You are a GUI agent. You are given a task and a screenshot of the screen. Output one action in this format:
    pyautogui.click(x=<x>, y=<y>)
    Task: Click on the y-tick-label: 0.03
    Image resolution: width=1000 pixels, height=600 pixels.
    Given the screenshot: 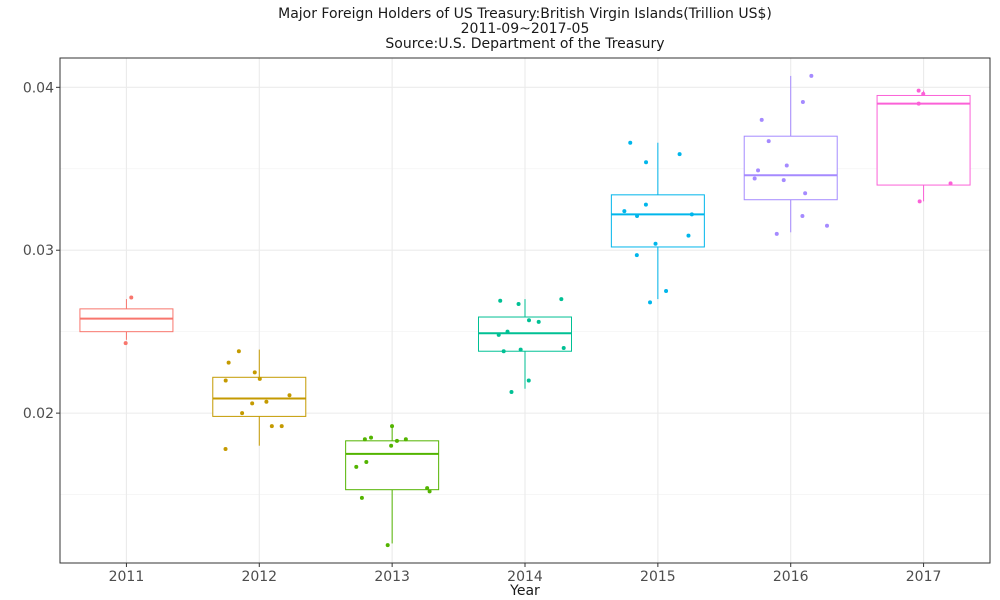 What is the action you would take?
    pyautogui.click(x=38, y=251)
    